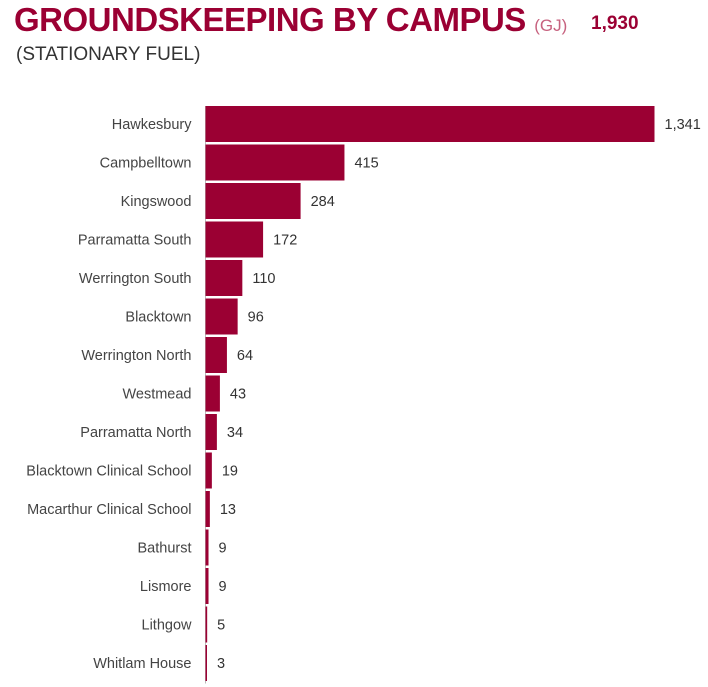  Describe the element at coordinates (285, 241) in the screenshot. I see `data-label: 172` at that location.